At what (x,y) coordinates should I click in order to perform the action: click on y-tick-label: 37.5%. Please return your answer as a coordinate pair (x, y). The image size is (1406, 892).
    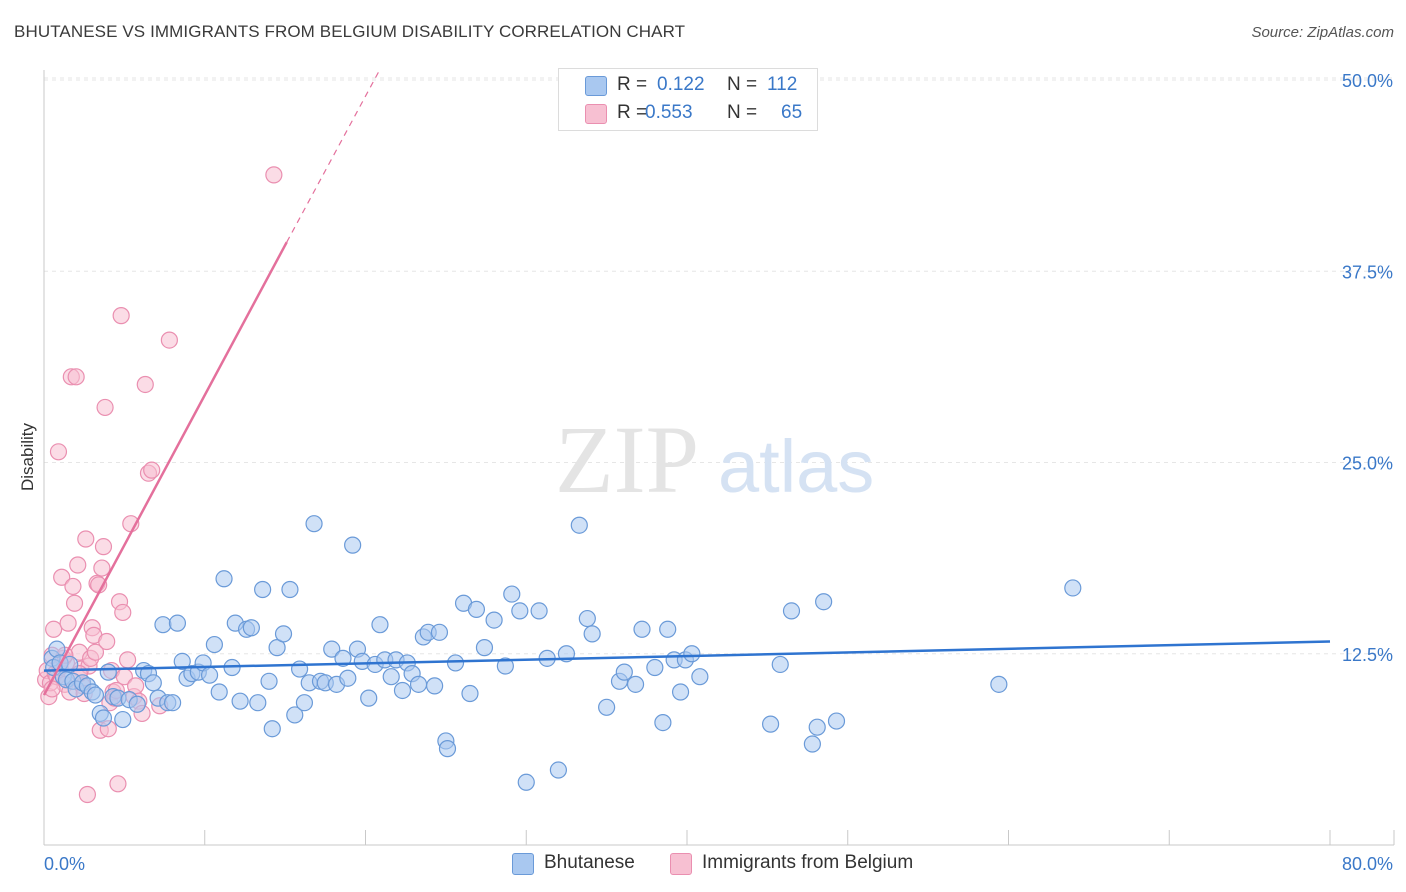
    Looking at the image, I should click on (1367, 272).